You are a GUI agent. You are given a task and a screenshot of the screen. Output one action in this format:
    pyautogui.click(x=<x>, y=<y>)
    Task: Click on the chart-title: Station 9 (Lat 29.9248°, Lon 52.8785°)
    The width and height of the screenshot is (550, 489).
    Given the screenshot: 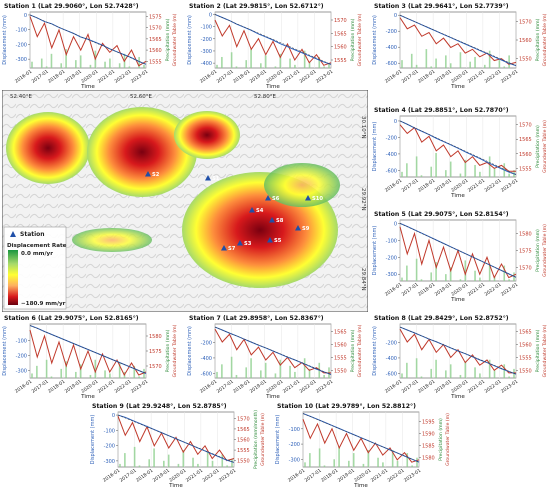 What is the action you would take?
    pyautogui.click(x=159, y=406)
    